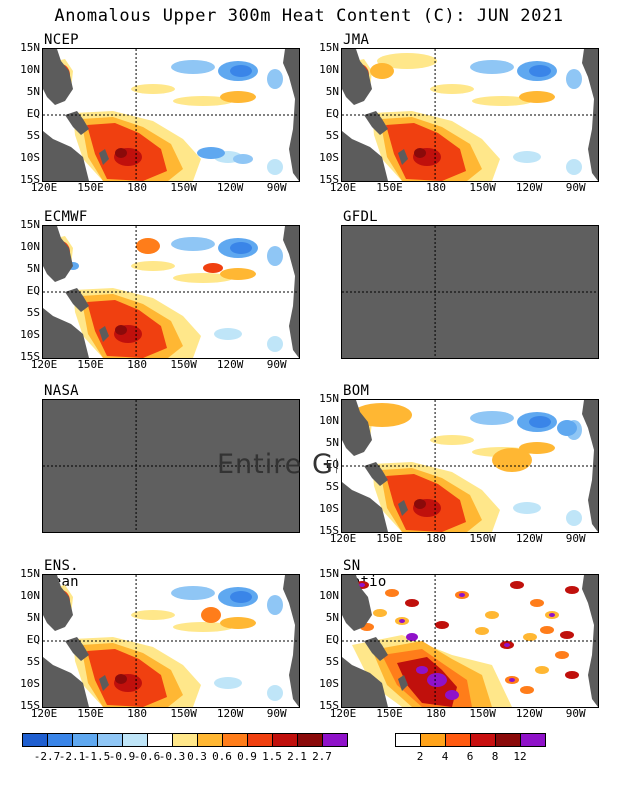 Image resolution: width=618 pixels, height=800 pixels. I want to click on colorbar-label: 2.7, so click(322, 756).